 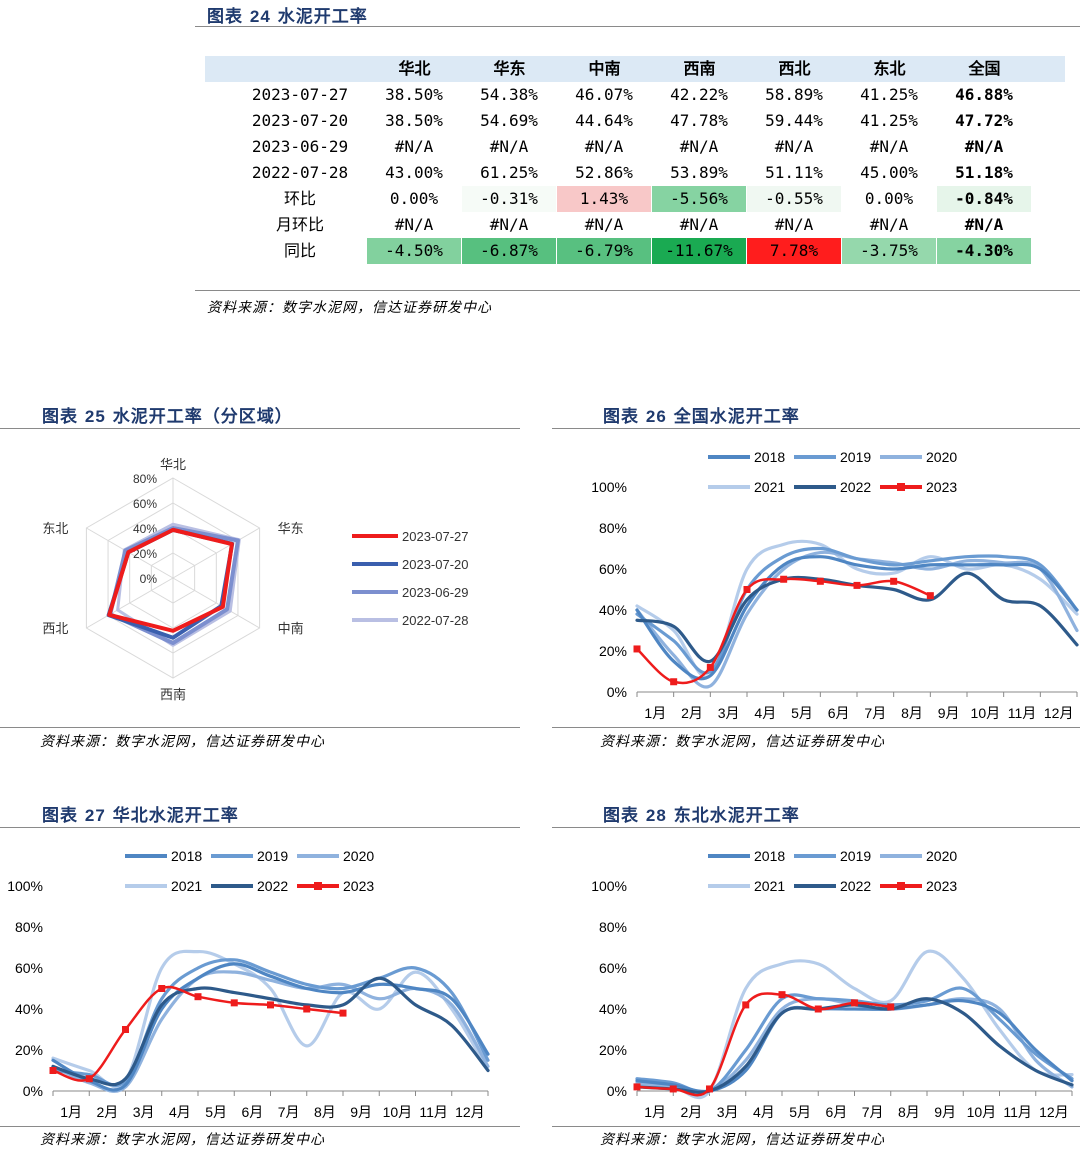 What do you see at coordinates (300, 94) in the screenshot?
I see `table-row-label: 2023-07-27` at bounding box center [300, 94].